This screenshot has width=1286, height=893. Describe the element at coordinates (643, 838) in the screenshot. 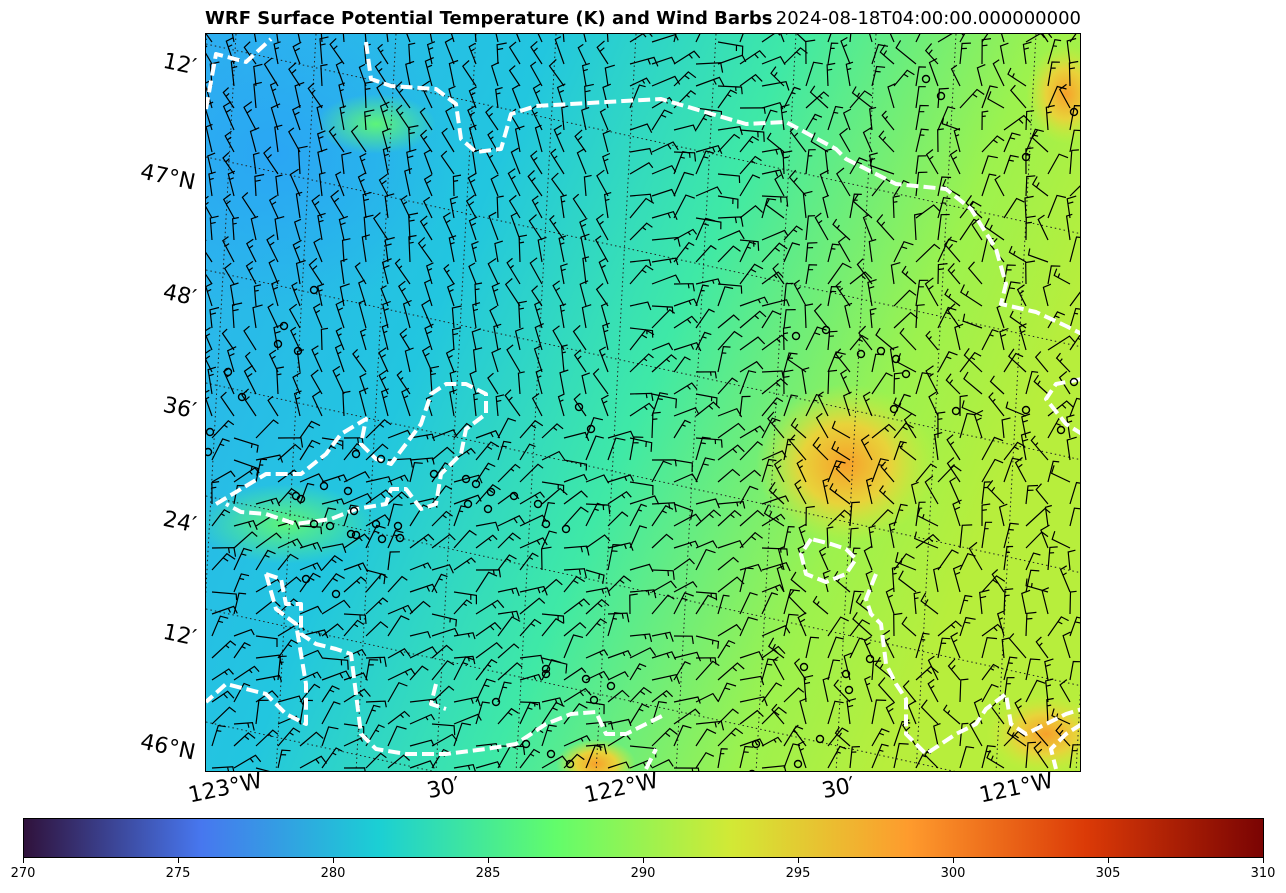

I see `colorbar` at that location.